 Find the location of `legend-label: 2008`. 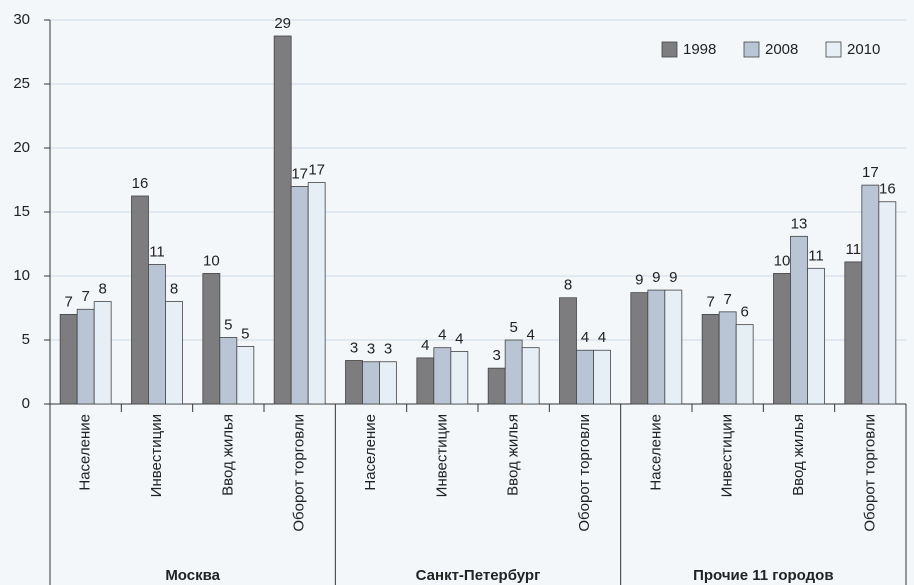

legend-label: 2008 is located at coordinates (781, 49).